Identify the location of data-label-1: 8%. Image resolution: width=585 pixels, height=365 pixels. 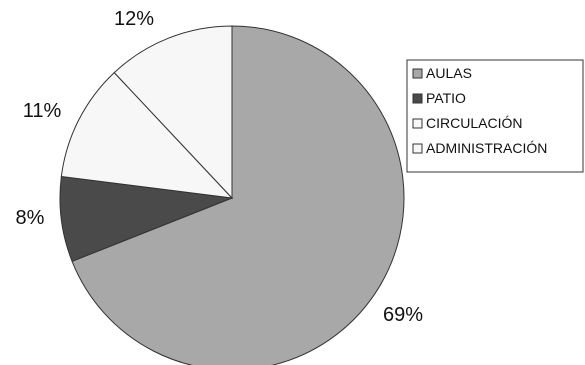
(30, 218).